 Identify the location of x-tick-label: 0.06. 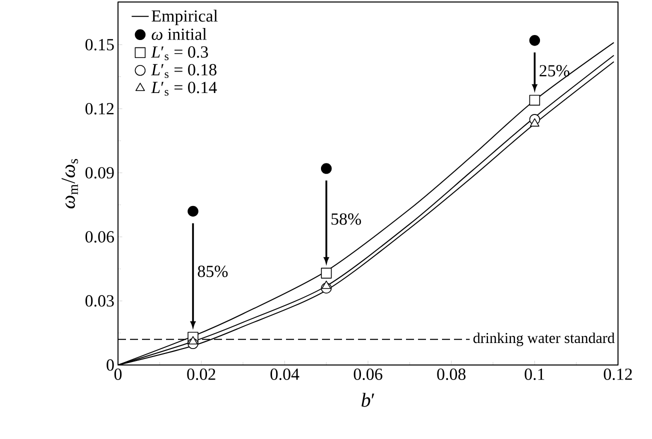
(368, 374).